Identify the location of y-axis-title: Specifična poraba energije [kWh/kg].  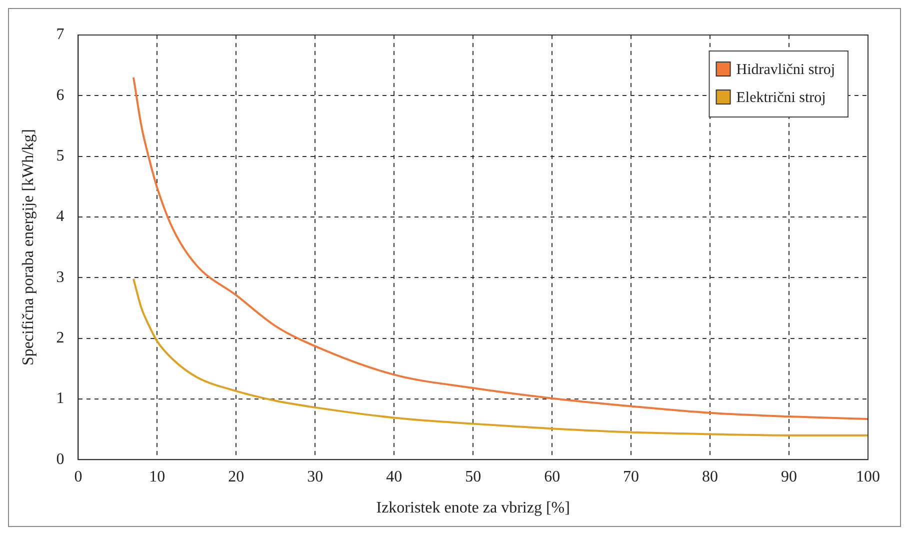
(28, 247).